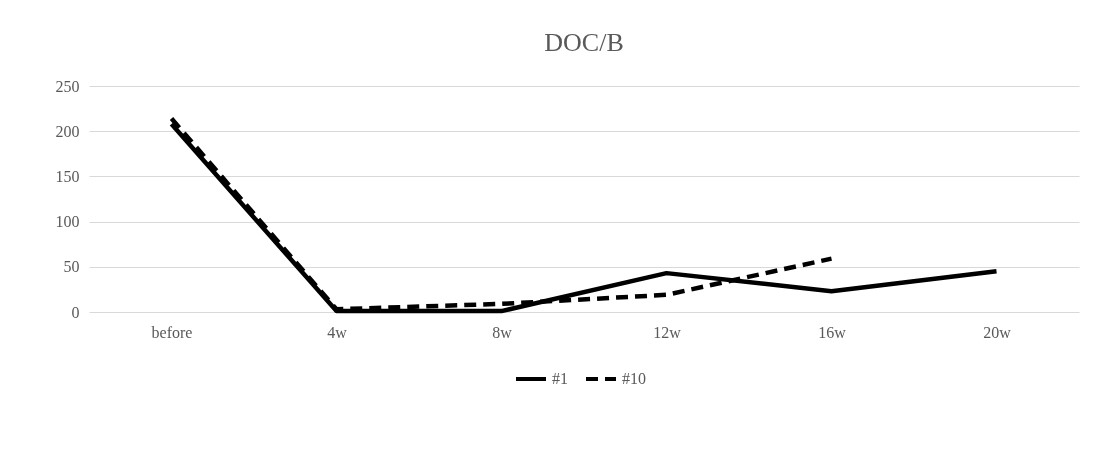 This screenshot has width=1115, height=451. Describe the element at coordinates (502, 332) in the screenshot. I see `x-tick-label: 8w` at that location.